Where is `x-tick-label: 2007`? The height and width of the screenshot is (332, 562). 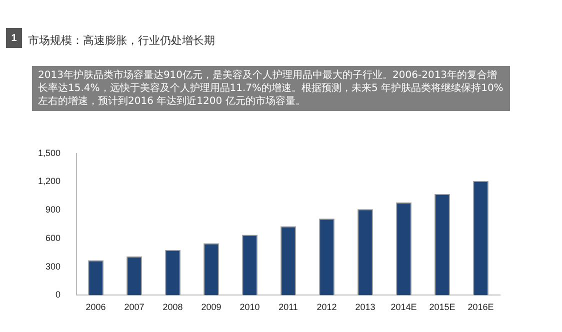 x-tick-label: 2007 is located at coordinates (134, 307).